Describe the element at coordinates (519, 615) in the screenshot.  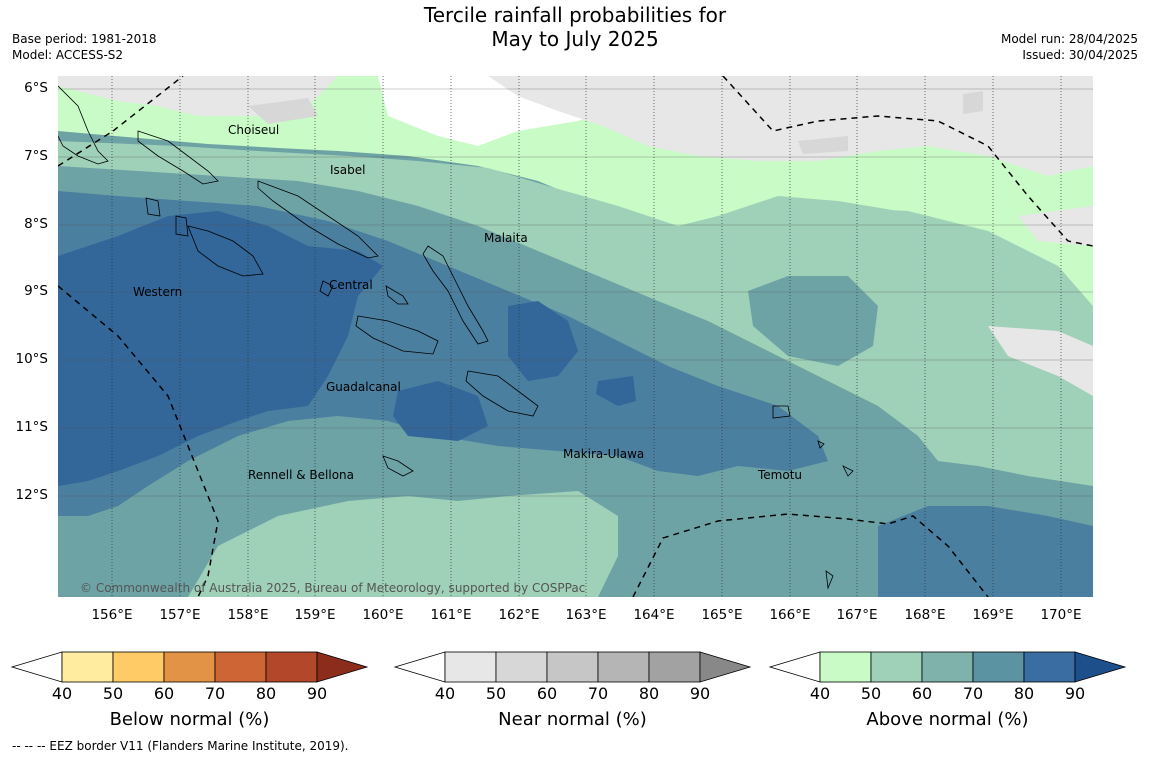
I see `lon-tick-label: 162°E` at that location.